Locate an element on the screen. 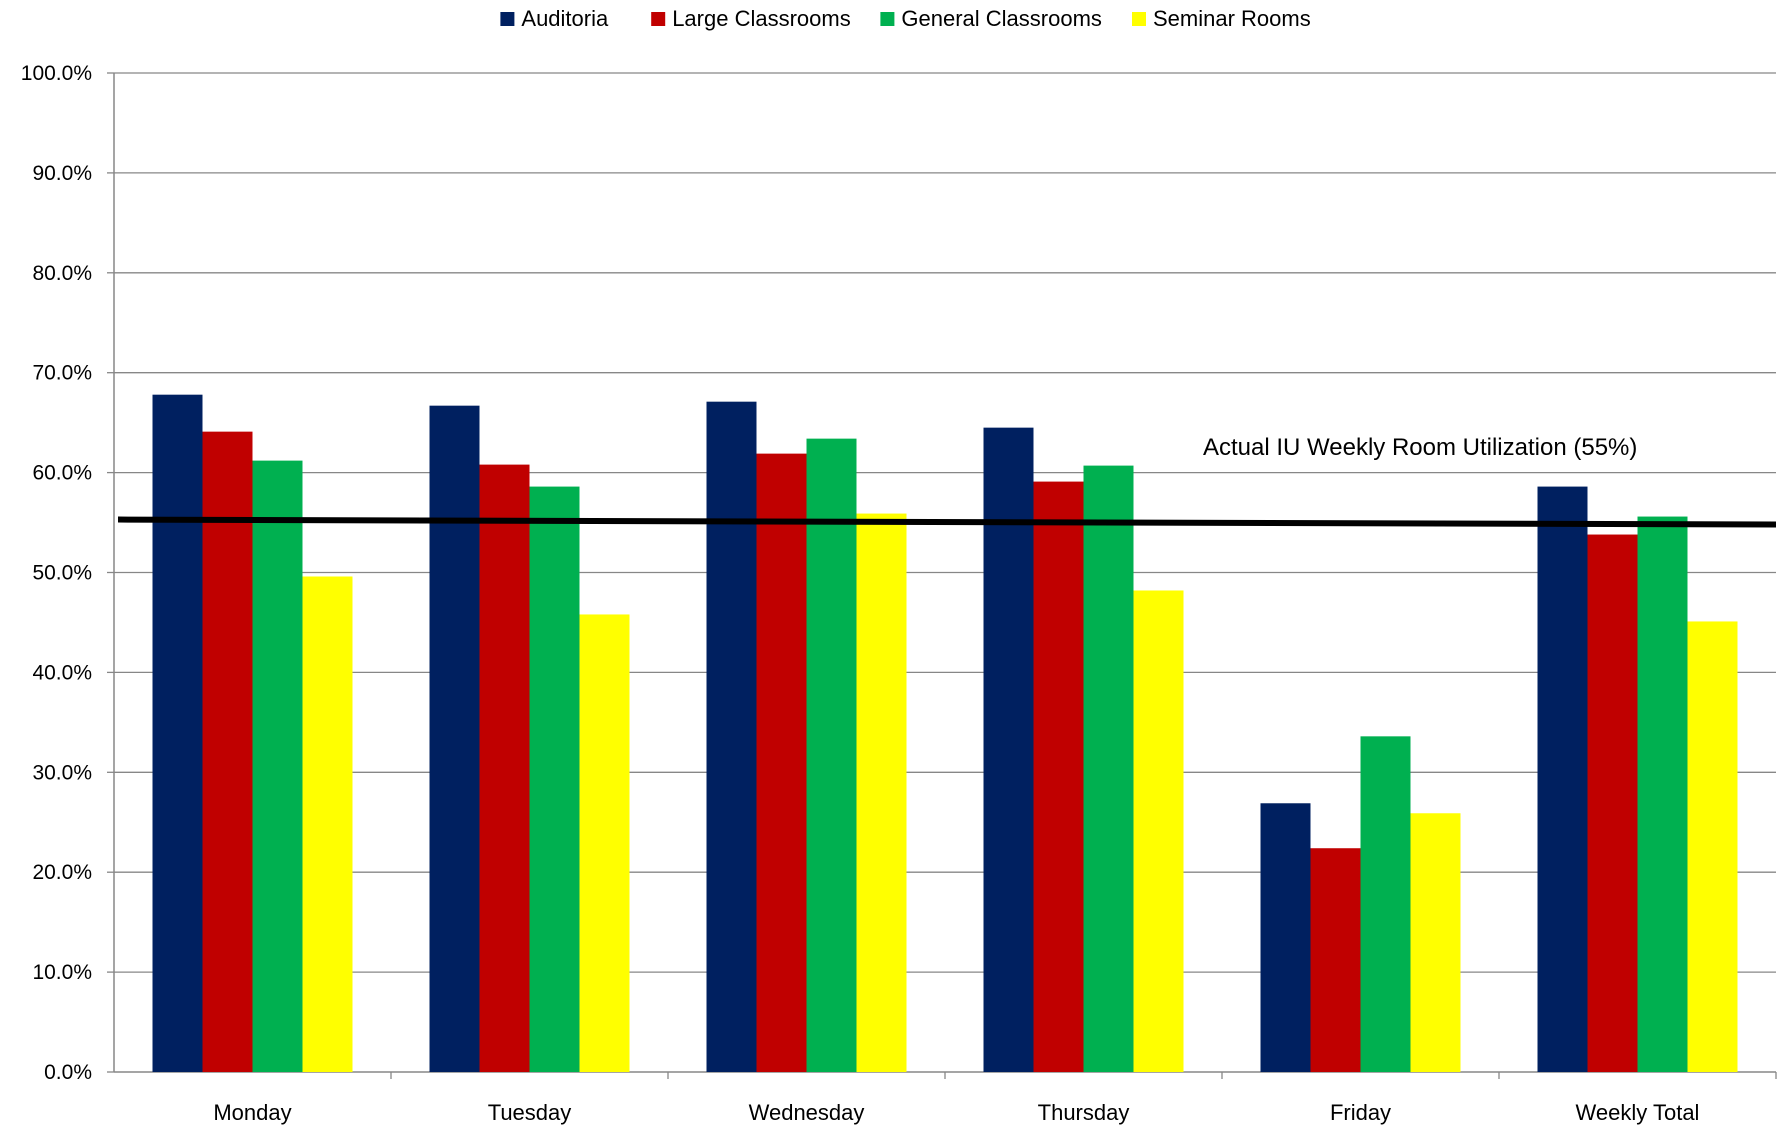 Image resolution: width=1788 pixels, height=1129 pixels. y-tick-label: 20.0% is located at coordinates (62, 872).